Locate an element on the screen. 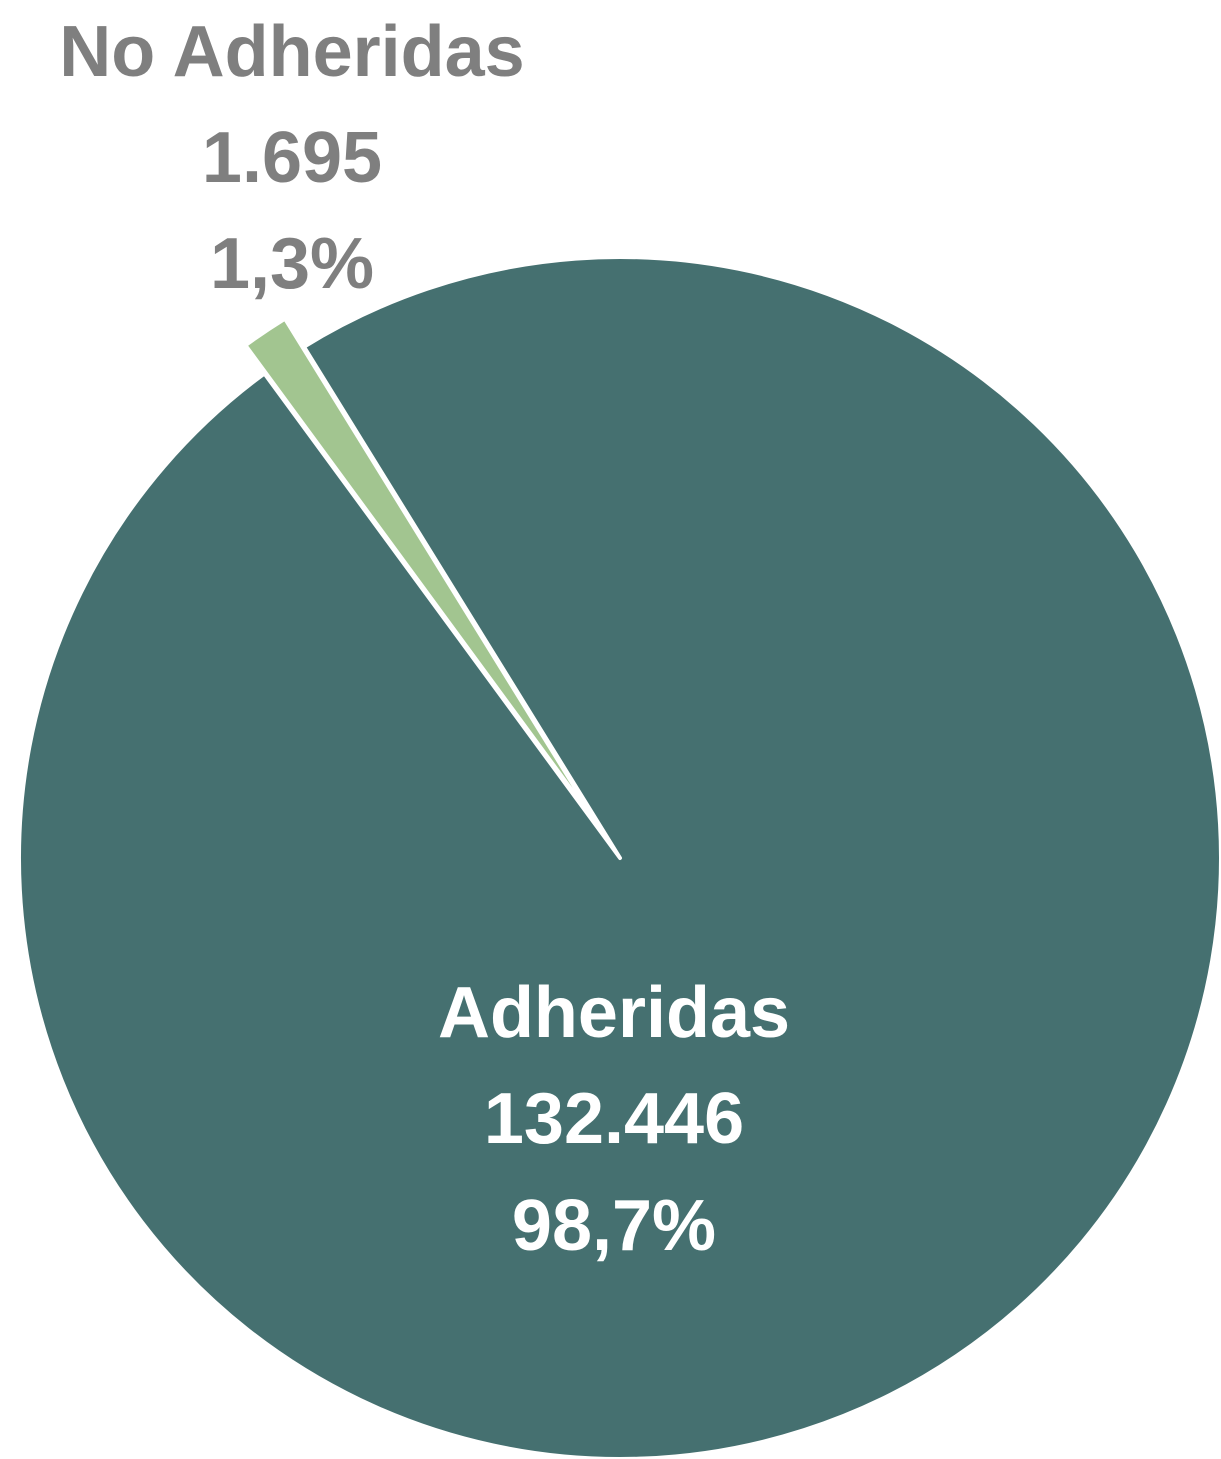 Image resolution: width=1221 pixels, height=1459 pixels. slice-label-name: Adheridas is located at coordinates (614, 1013).